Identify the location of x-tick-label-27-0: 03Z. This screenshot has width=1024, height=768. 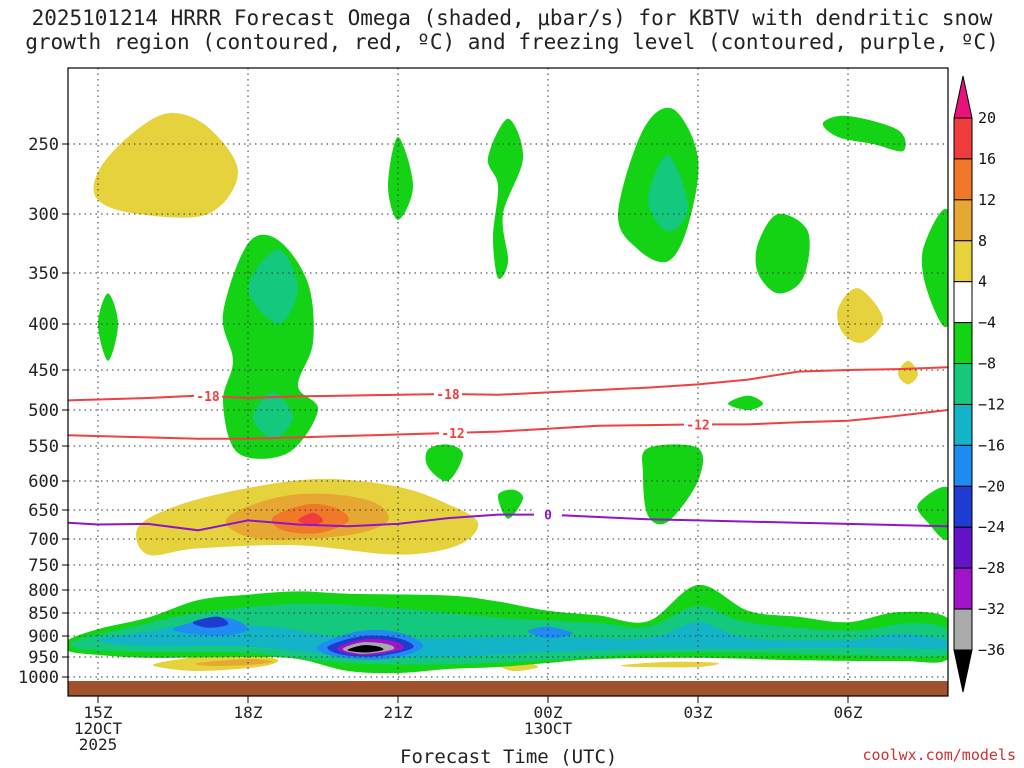
(698, 712).